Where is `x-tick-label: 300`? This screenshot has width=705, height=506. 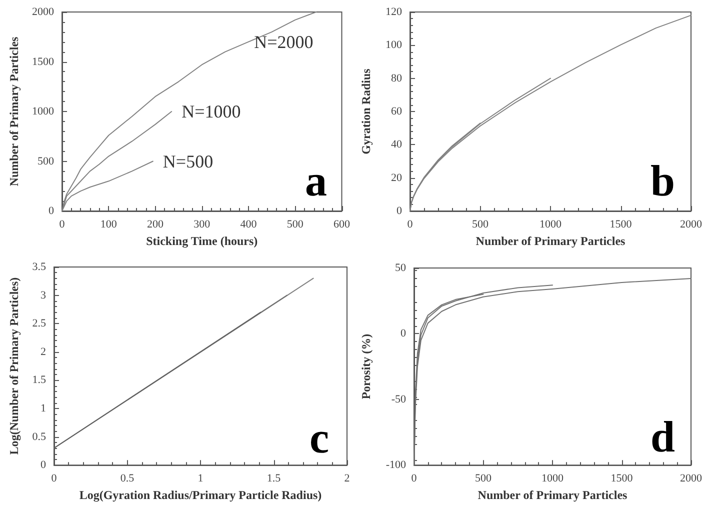
x-tick-label: 300 is located at coordinates (202, 224).